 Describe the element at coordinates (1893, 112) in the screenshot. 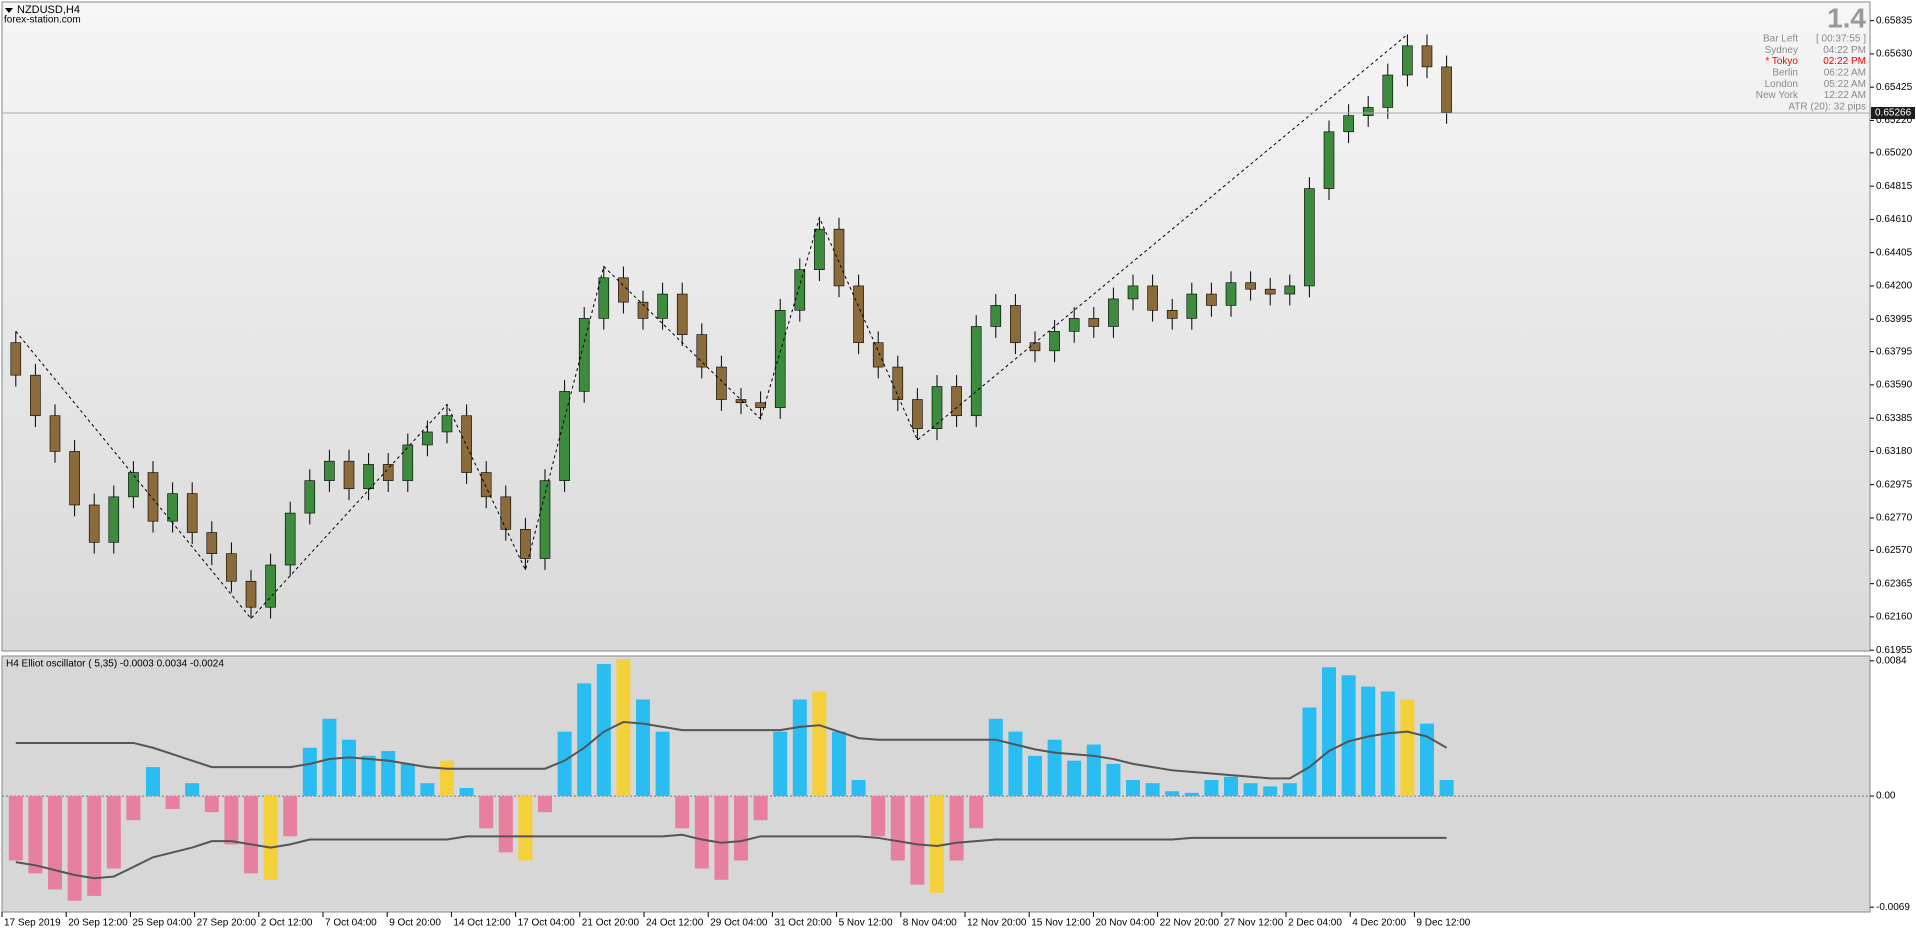

I see `current-price-box` at that location.